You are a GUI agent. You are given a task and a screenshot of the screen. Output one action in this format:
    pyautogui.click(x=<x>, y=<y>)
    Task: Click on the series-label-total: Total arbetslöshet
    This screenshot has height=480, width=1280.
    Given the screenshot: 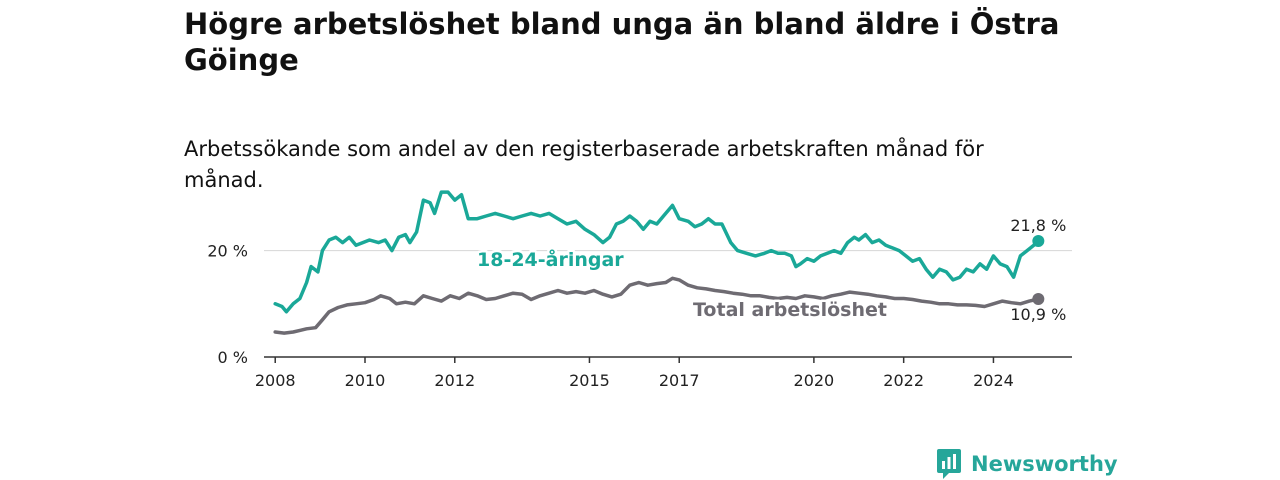 What is the action you would take?
    pyautogui.click(x=790, y=310)
    